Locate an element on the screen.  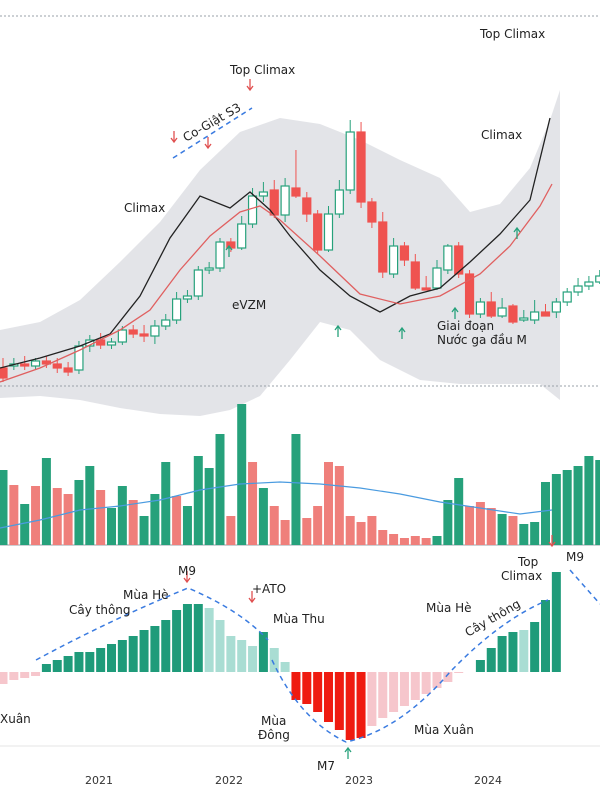
annotation-top-climax-2: Top Climax is located at coordinates (512, 34).